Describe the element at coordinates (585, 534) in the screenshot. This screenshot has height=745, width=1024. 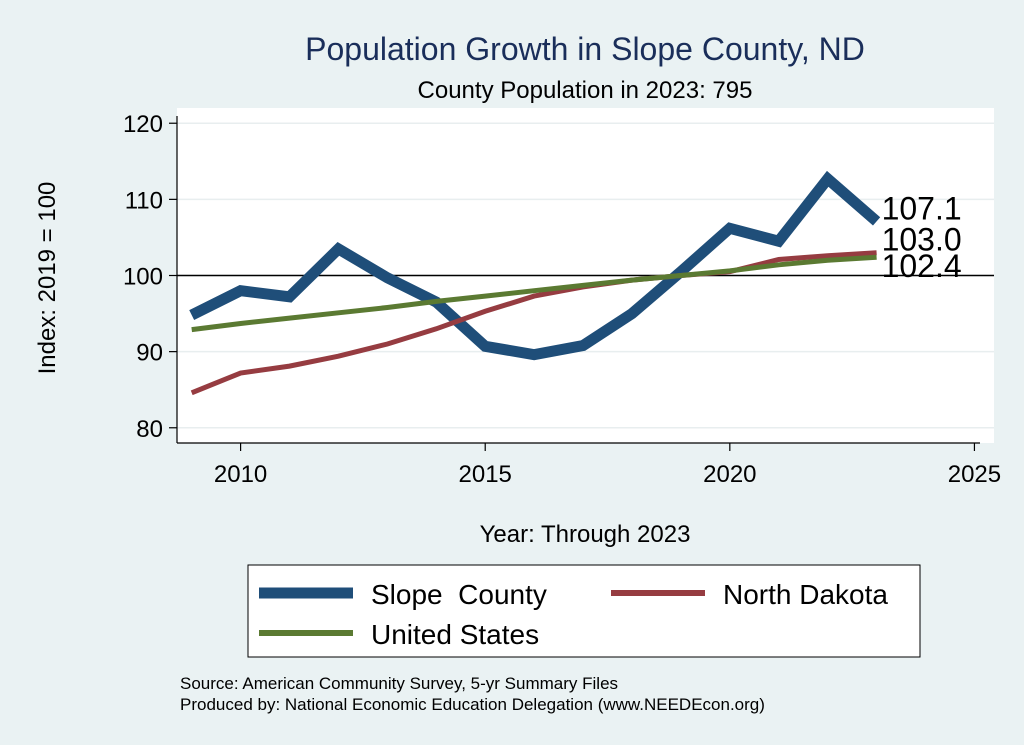
I see `x-axis-title: Year: Through 2023` at that location.